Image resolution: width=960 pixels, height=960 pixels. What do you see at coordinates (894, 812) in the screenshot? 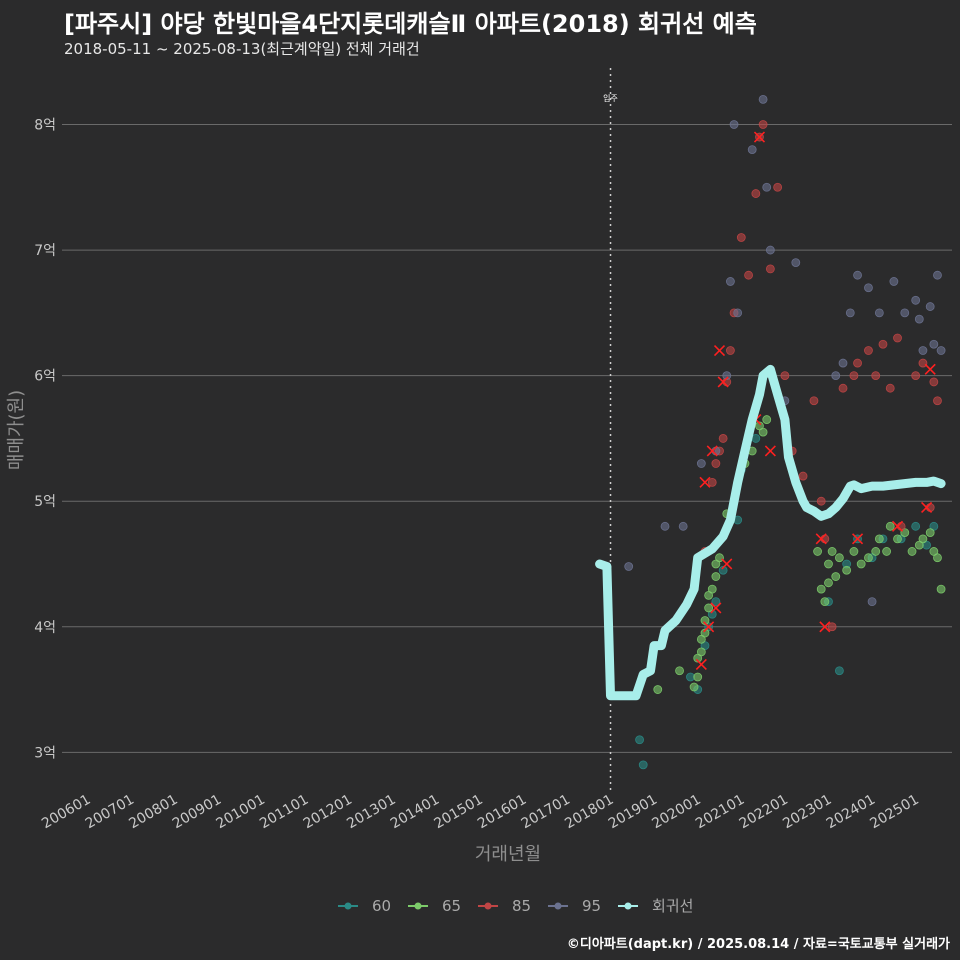
I see `x-tick-label: 202501` at bounding box center [894, 812].